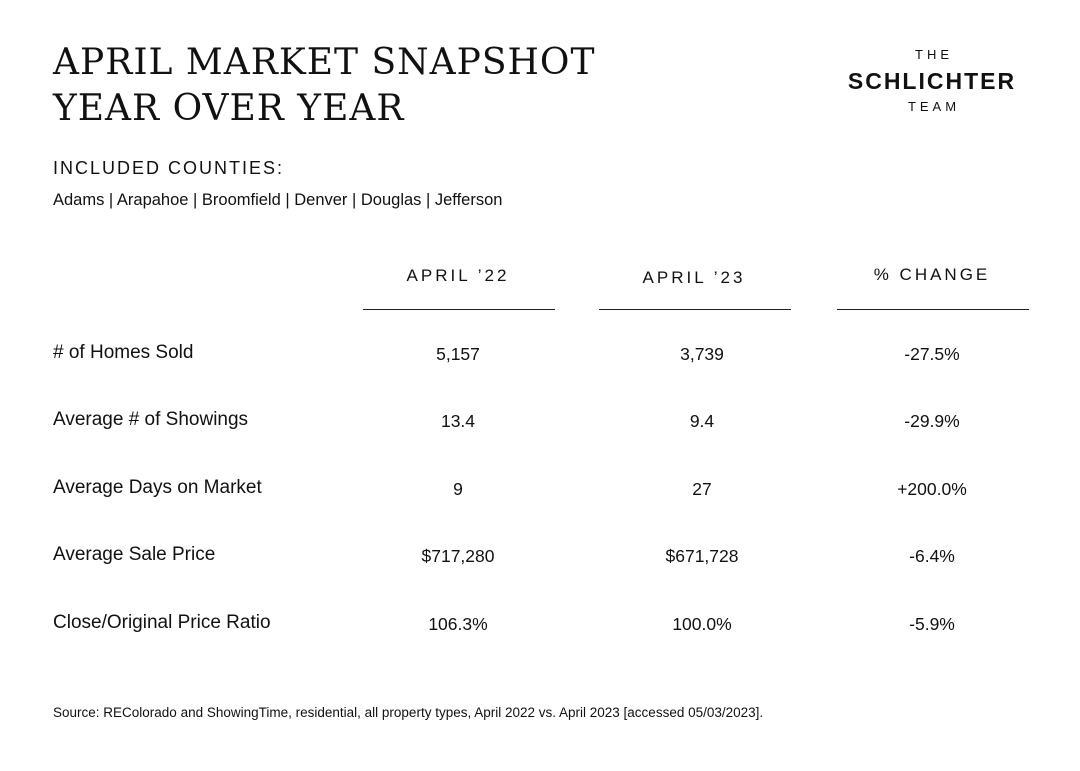 The width and height of the screenshot is (1080, 771). Describe the element at coordinates (458, 354) in the screenshot. I see `cell-homes-sold-april-22: 5,157` at that location.